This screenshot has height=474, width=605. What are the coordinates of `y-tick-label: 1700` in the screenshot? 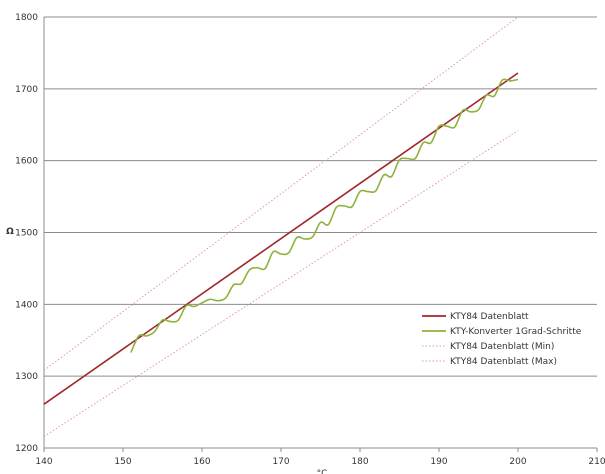 It's located at (26, 90).